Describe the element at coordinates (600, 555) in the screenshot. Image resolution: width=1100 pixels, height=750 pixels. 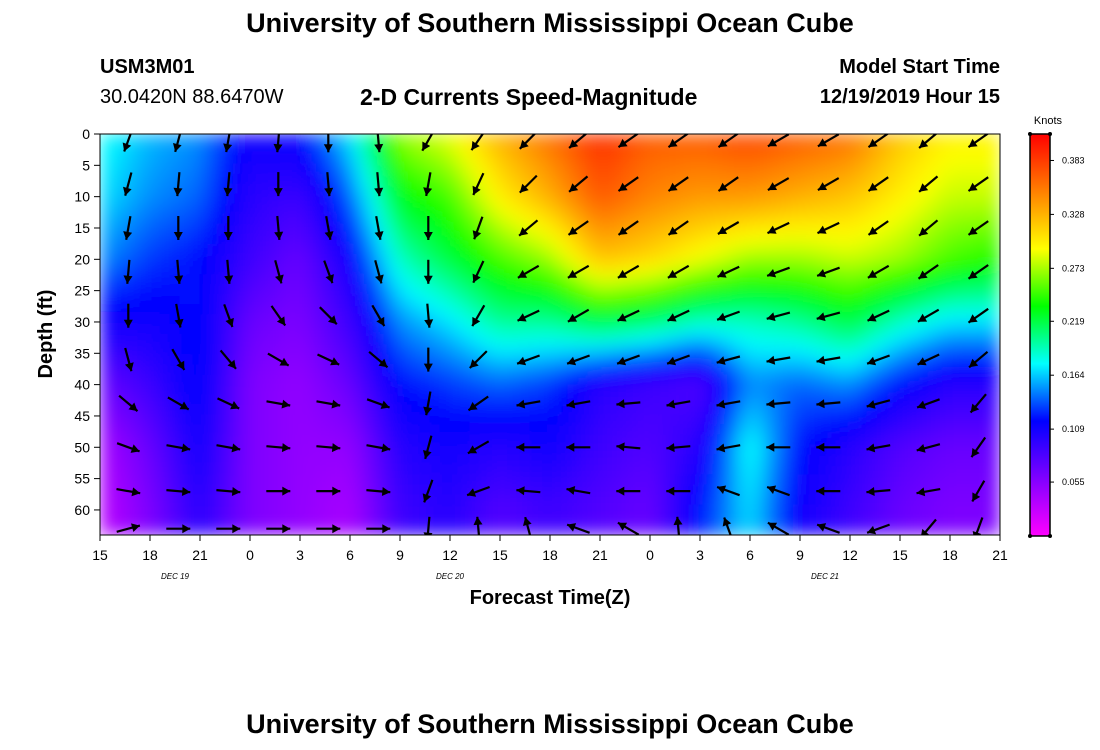
I see `x-tick-label: 21` at that location.